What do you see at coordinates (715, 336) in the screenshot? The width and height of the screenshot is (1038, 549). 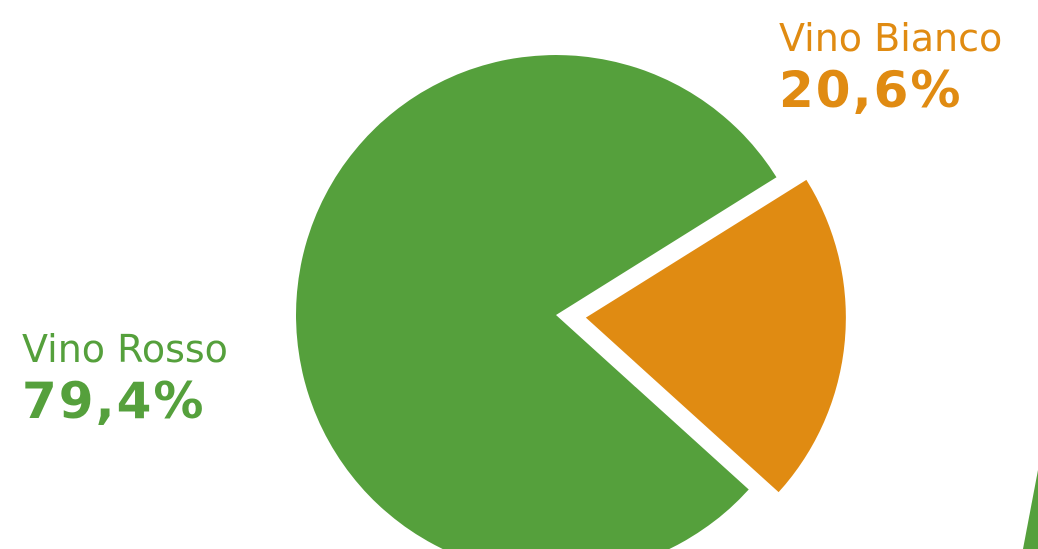 I see `pie-slice-vino-bianco` at bounding box center [715, 336].